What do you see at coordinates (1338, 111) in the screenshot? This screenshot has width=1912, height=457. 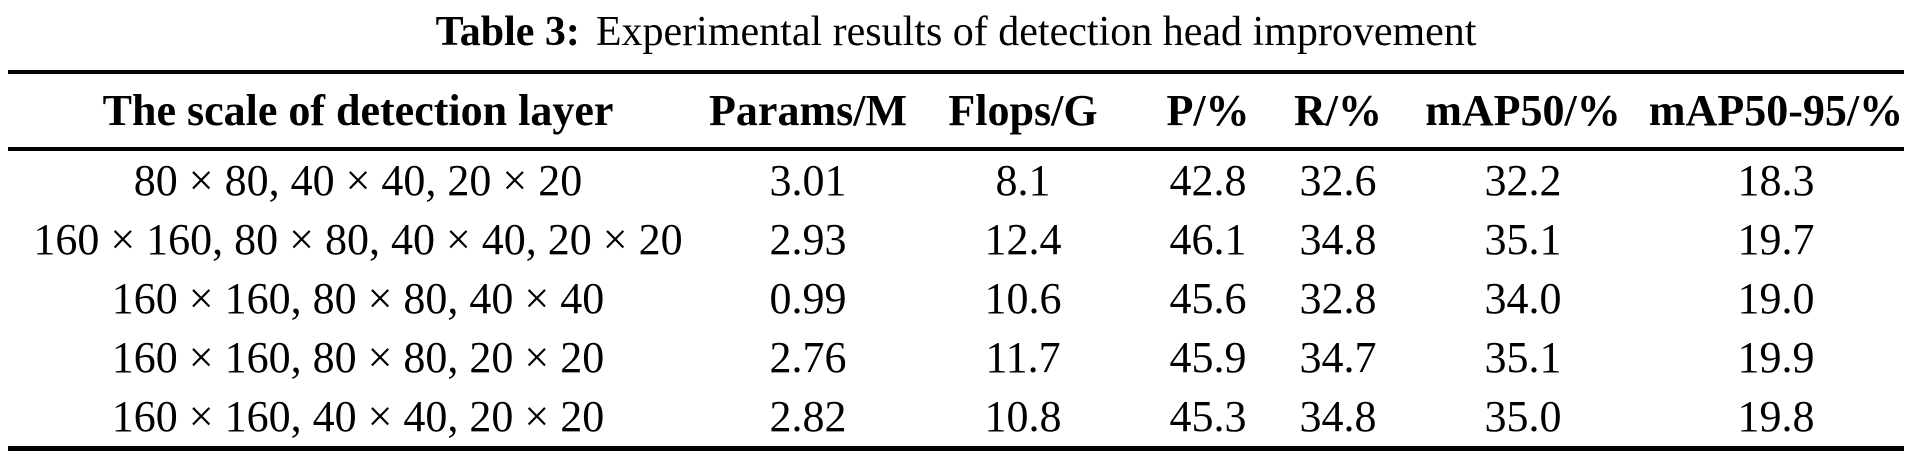 I see `column-header-recall: R/%` at bounding box center [1338, 111].